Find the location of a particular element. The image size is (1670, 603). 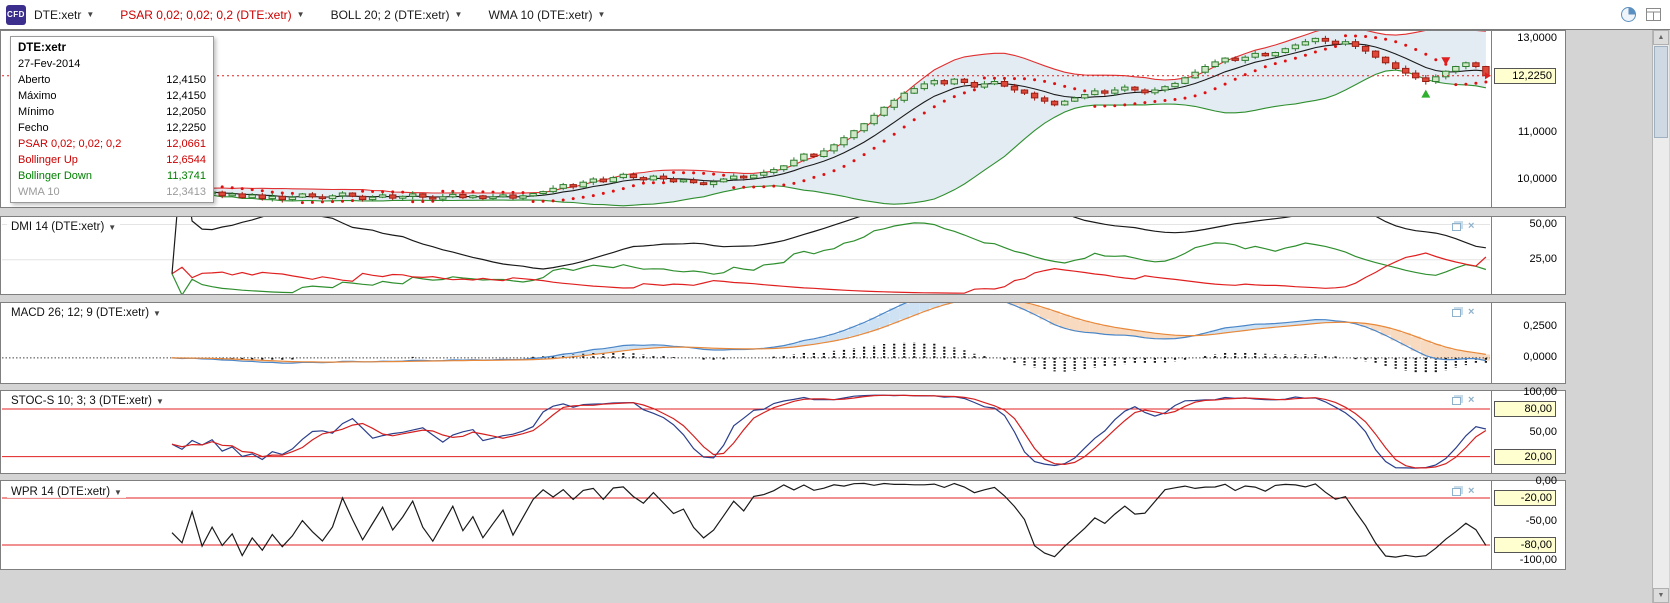

tooltip-row: Fecho 12,2250 is located at coordinates (112, 128).